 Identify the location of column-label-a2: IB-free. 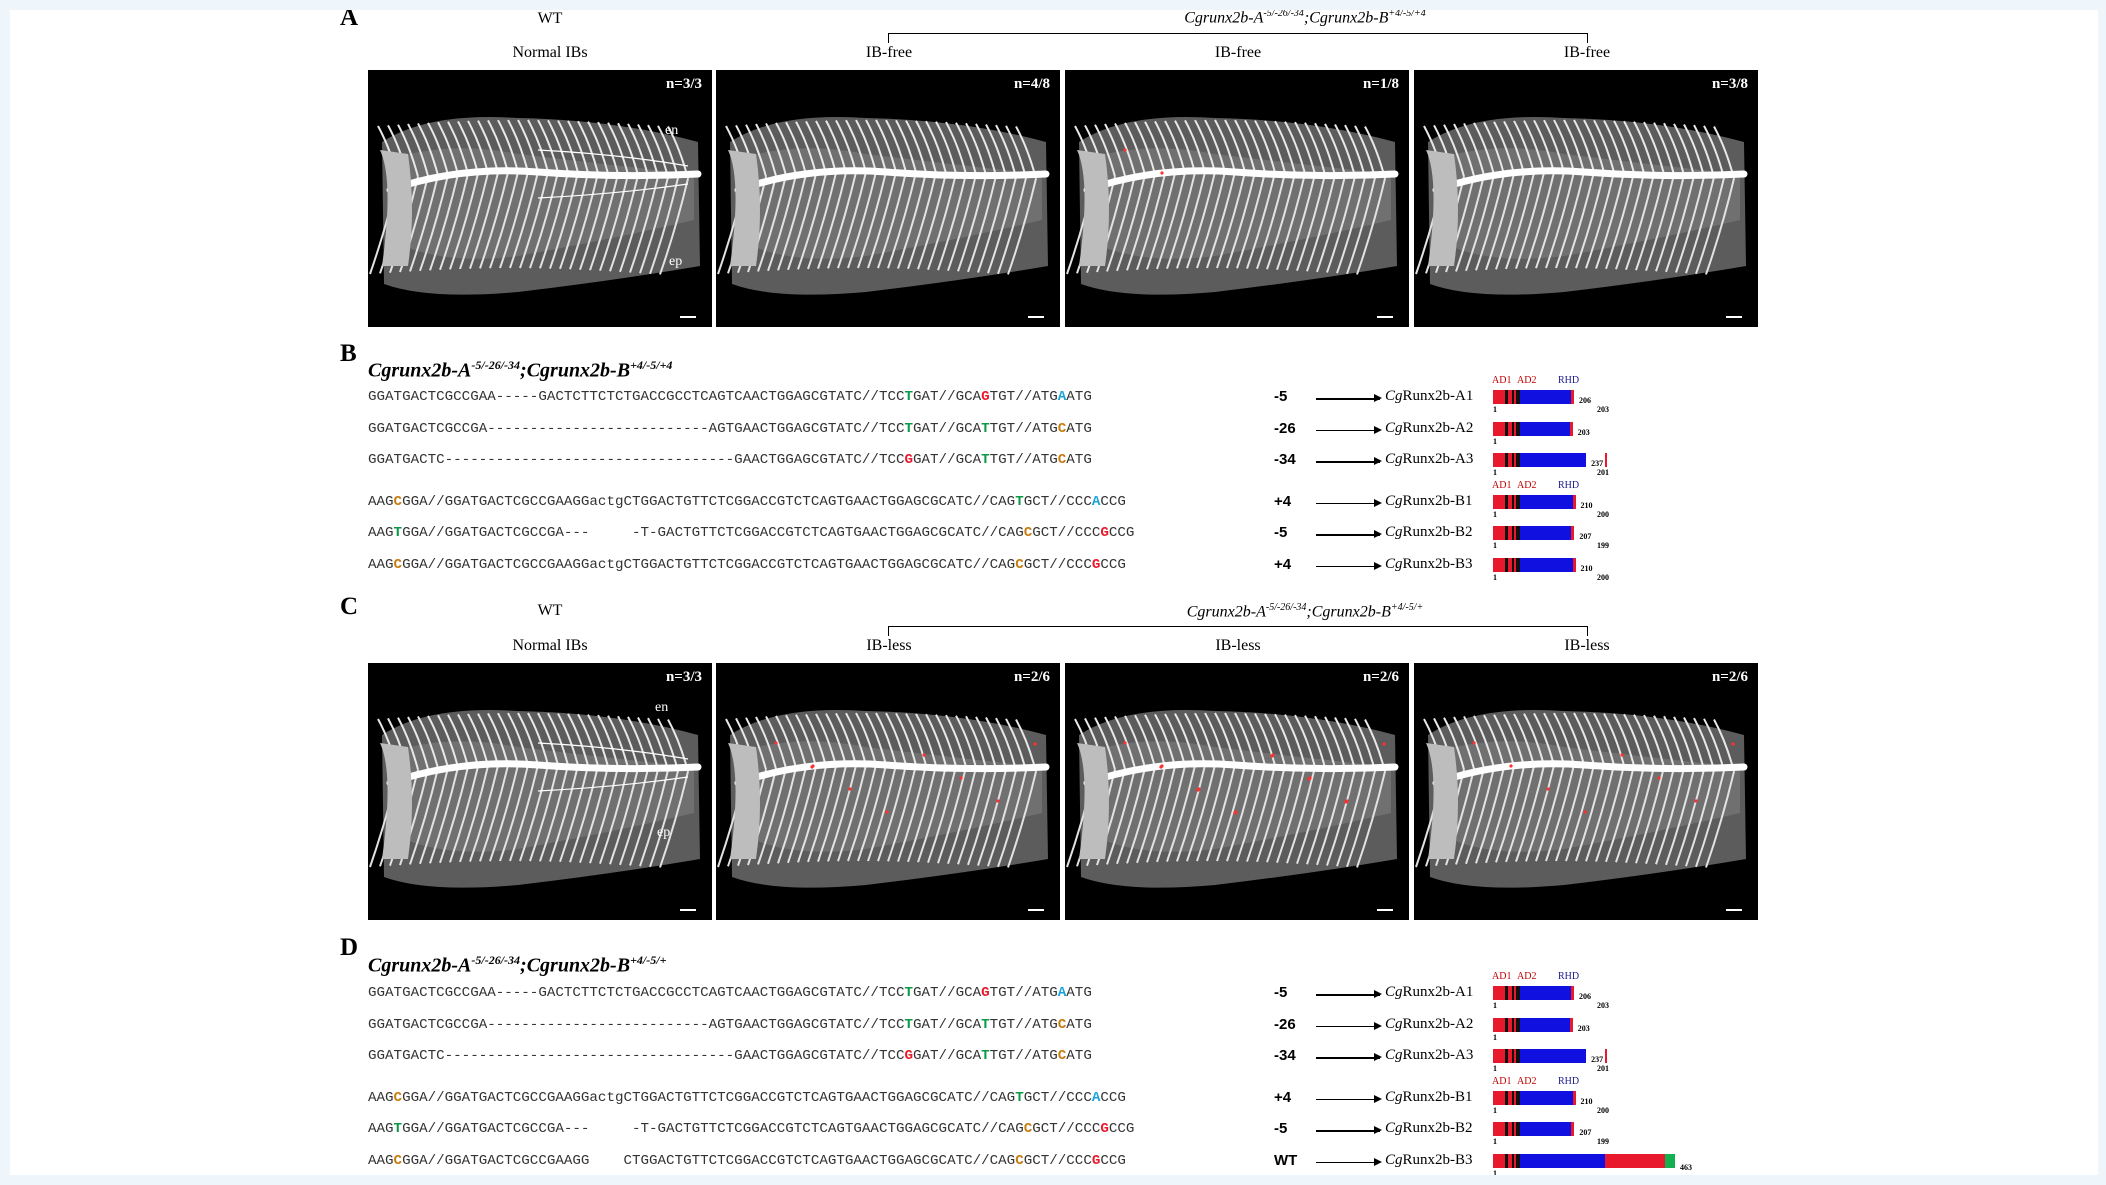
(889, 52).